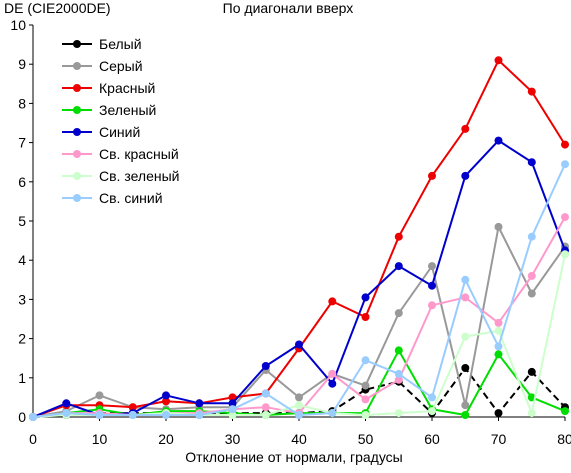  What do you see at coordinates (33, 439) in the screenshot?
I see `x-tick-label: 0` at bounding box center [33, 439].